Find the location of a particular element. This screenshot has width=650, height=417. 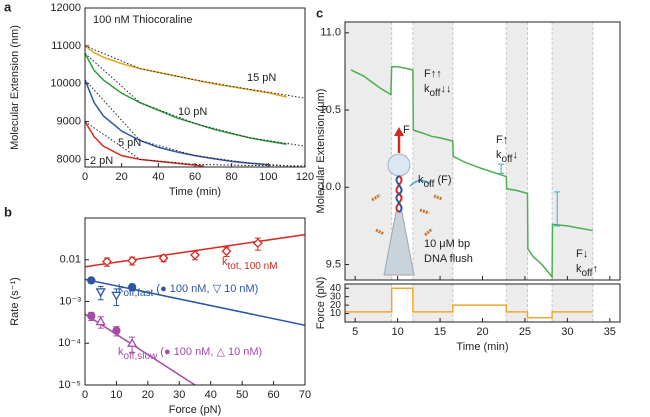

y-tick-label: 20 is located at coordinates (336, 305).